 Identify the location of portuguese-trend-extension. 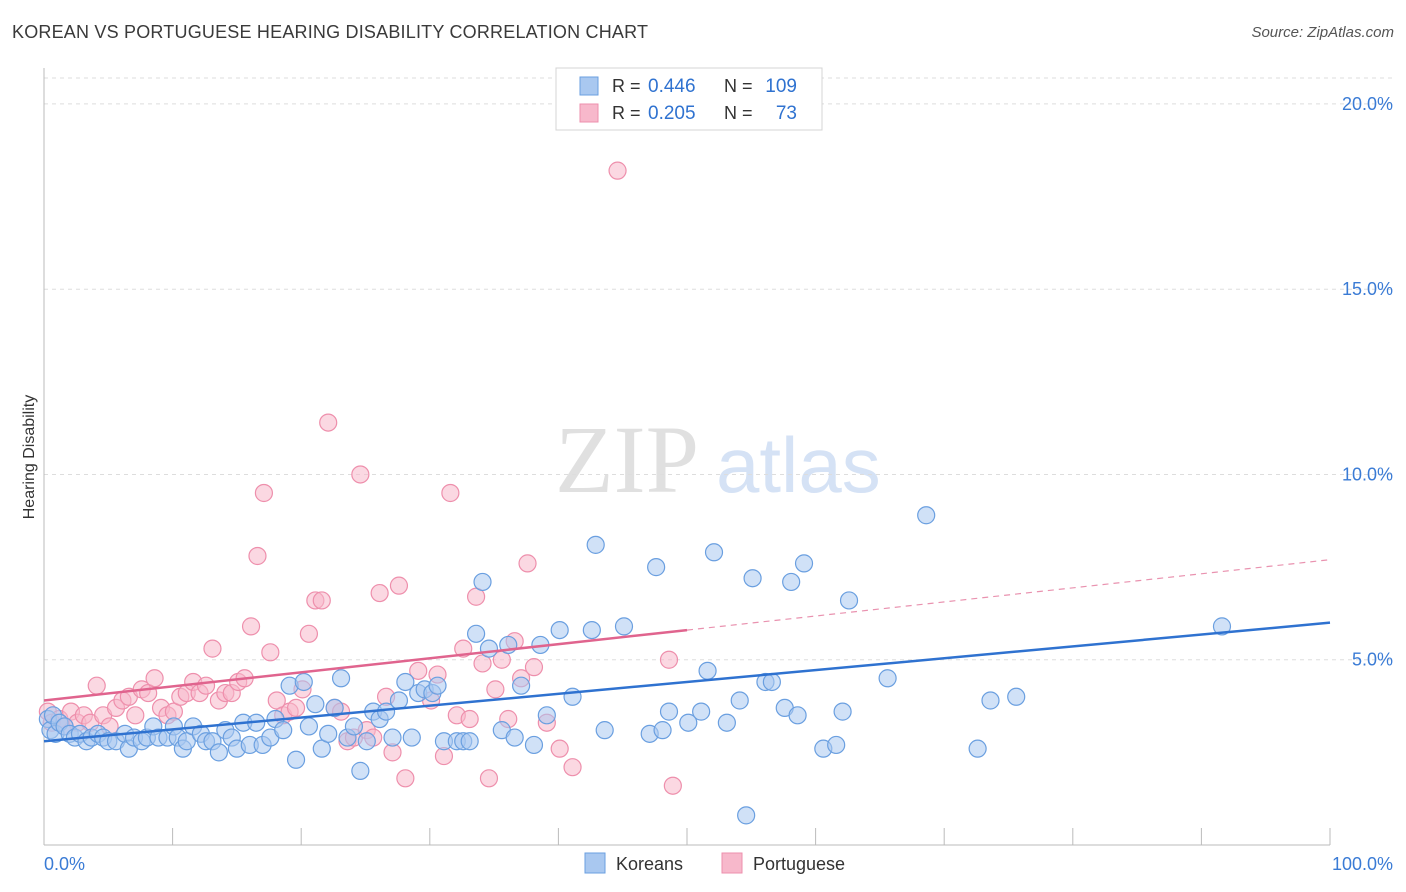
(1008, 595).